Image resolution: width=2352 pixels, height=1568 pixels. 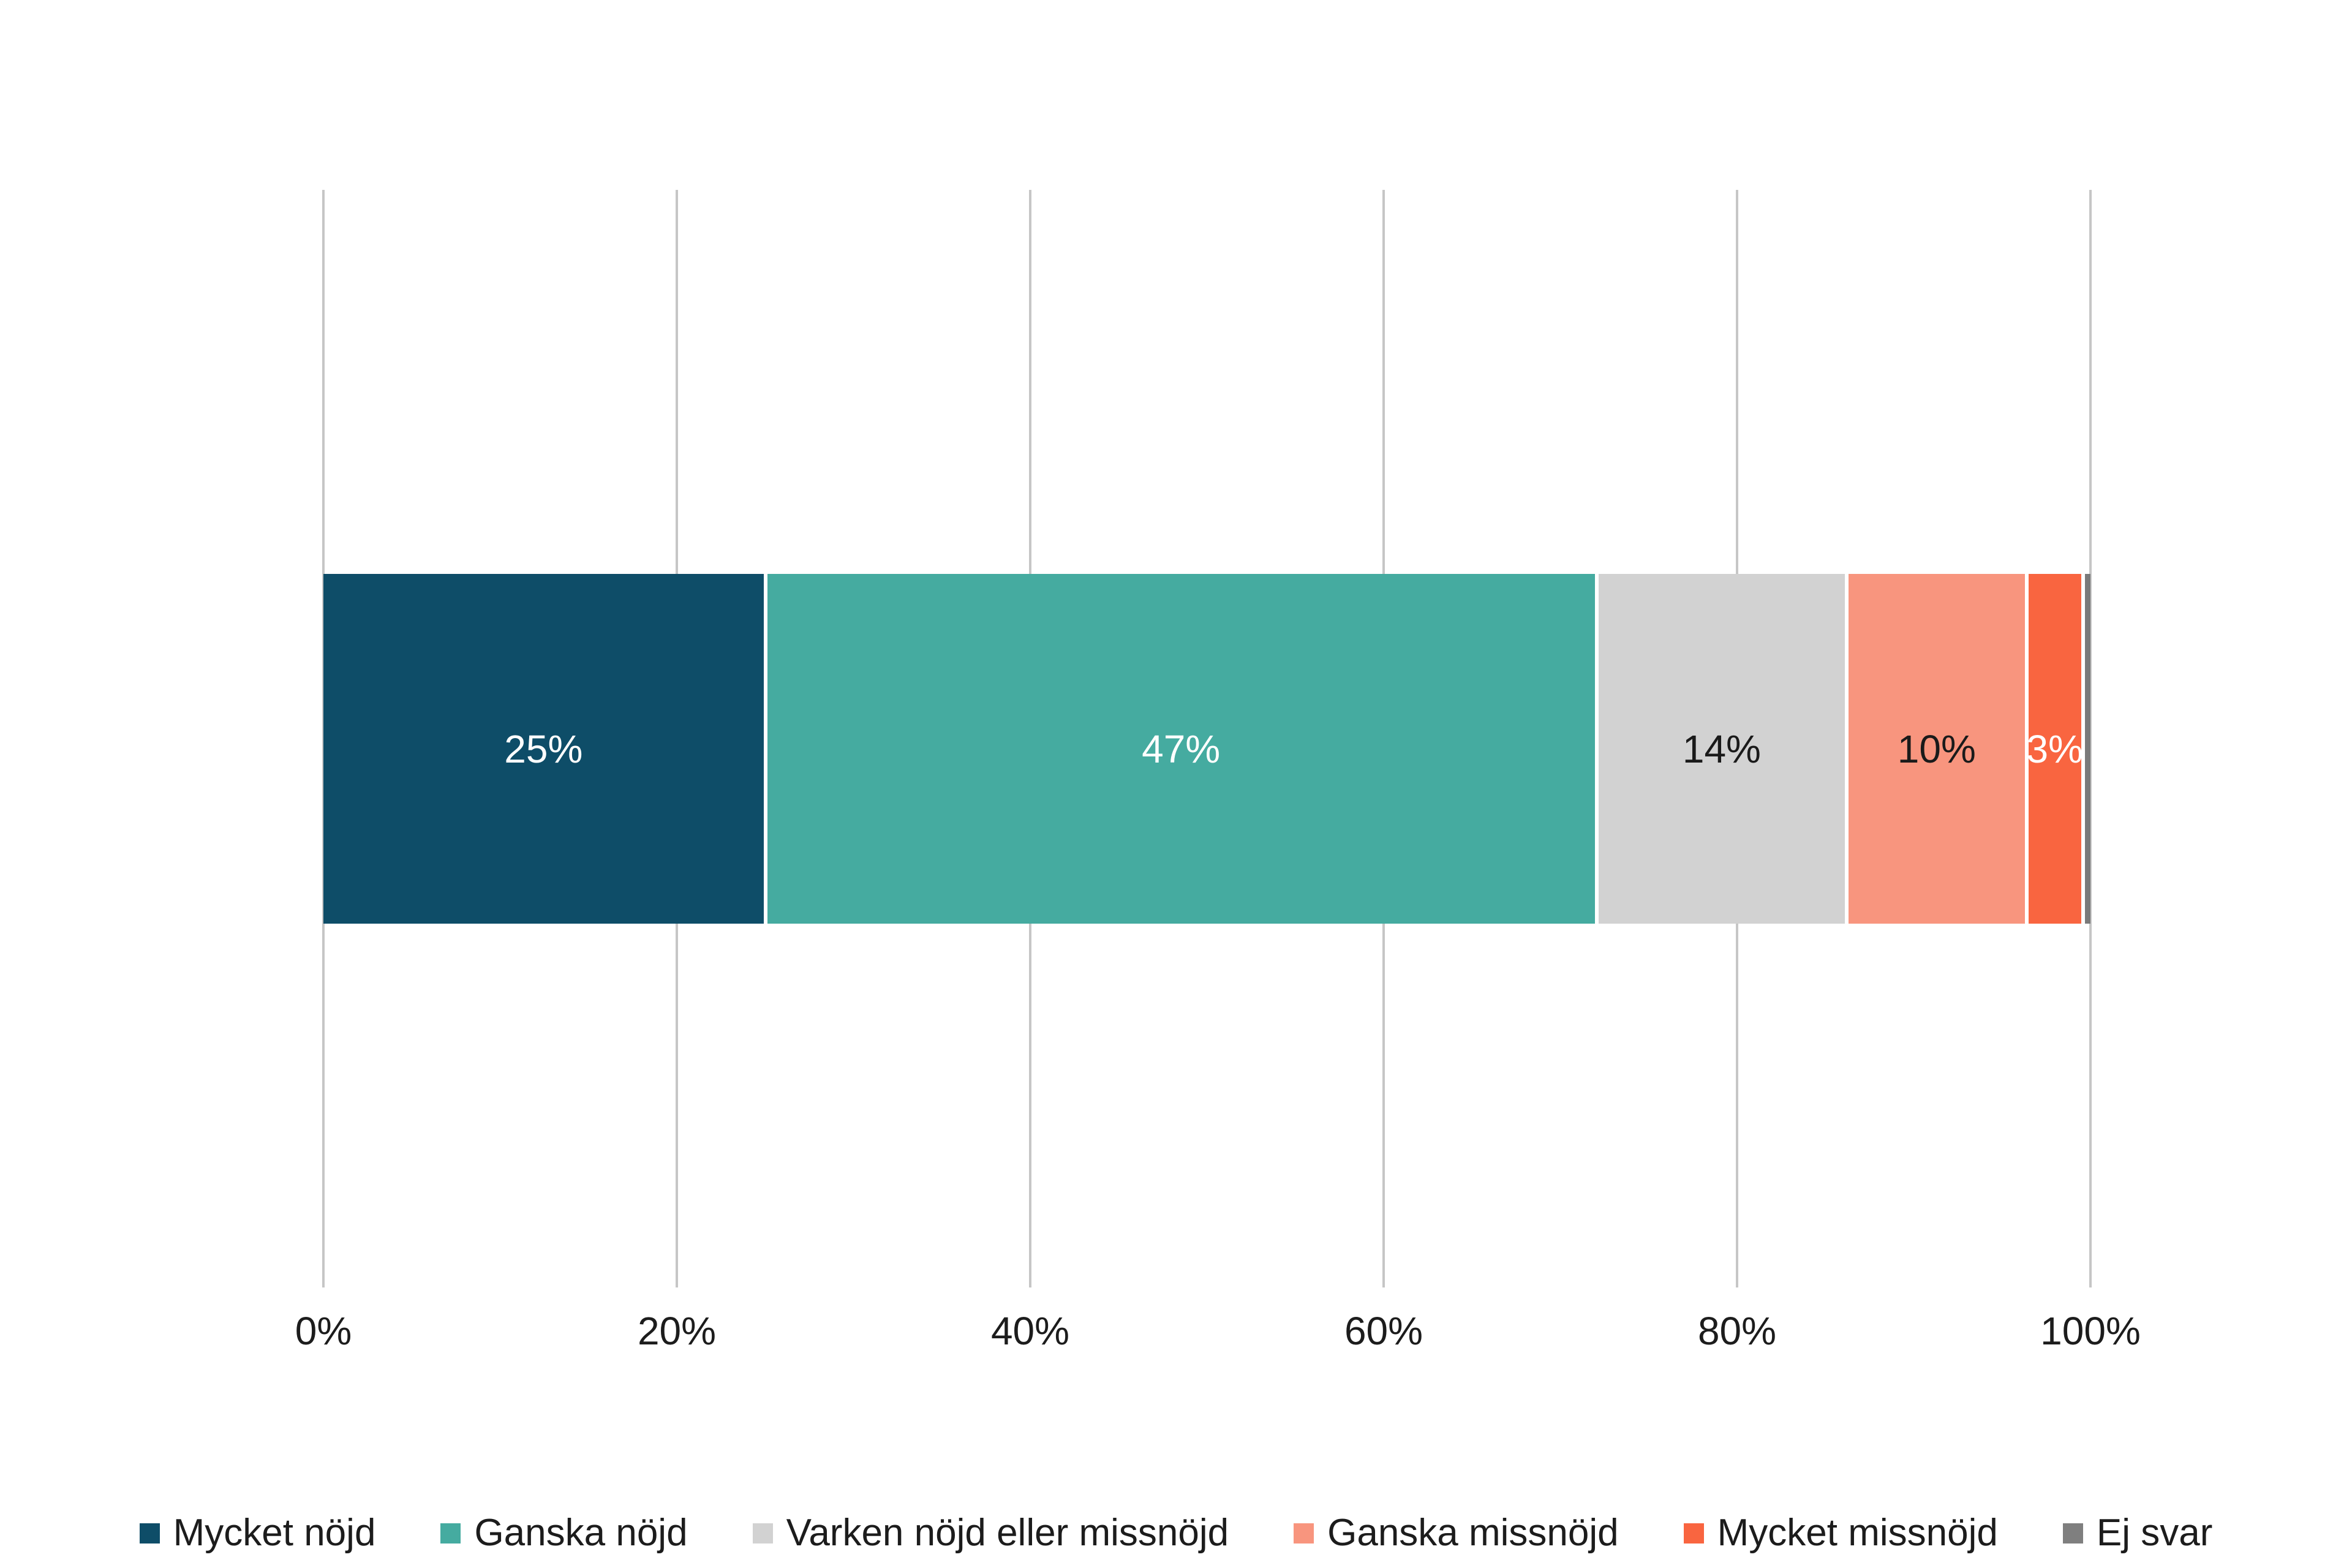 I want to click on bar-segment: 3%, so click(x=2054, y=749).